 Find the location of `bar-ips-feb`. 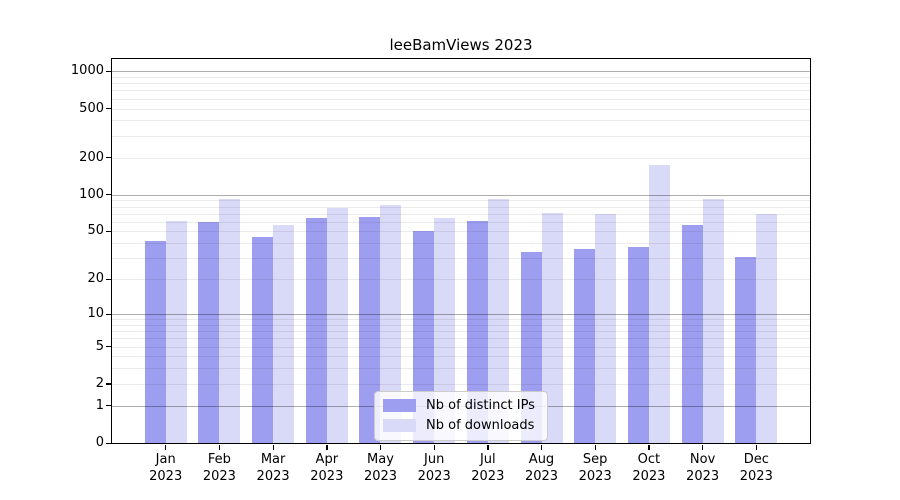

bar-ips-feb is located at coordinates (209, 332).